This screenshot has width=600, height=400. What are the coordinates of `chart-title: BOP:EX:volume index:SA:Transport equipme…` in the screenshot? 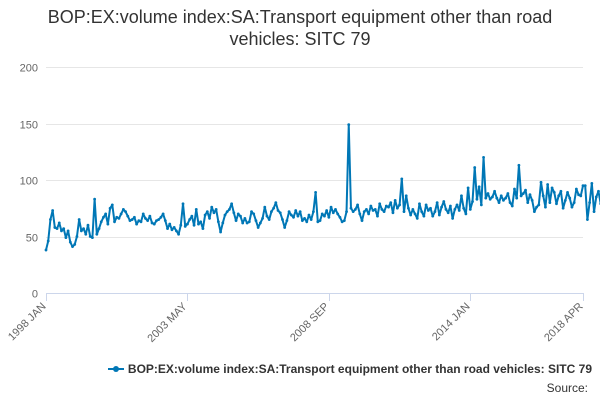 It's located at (300, 28).